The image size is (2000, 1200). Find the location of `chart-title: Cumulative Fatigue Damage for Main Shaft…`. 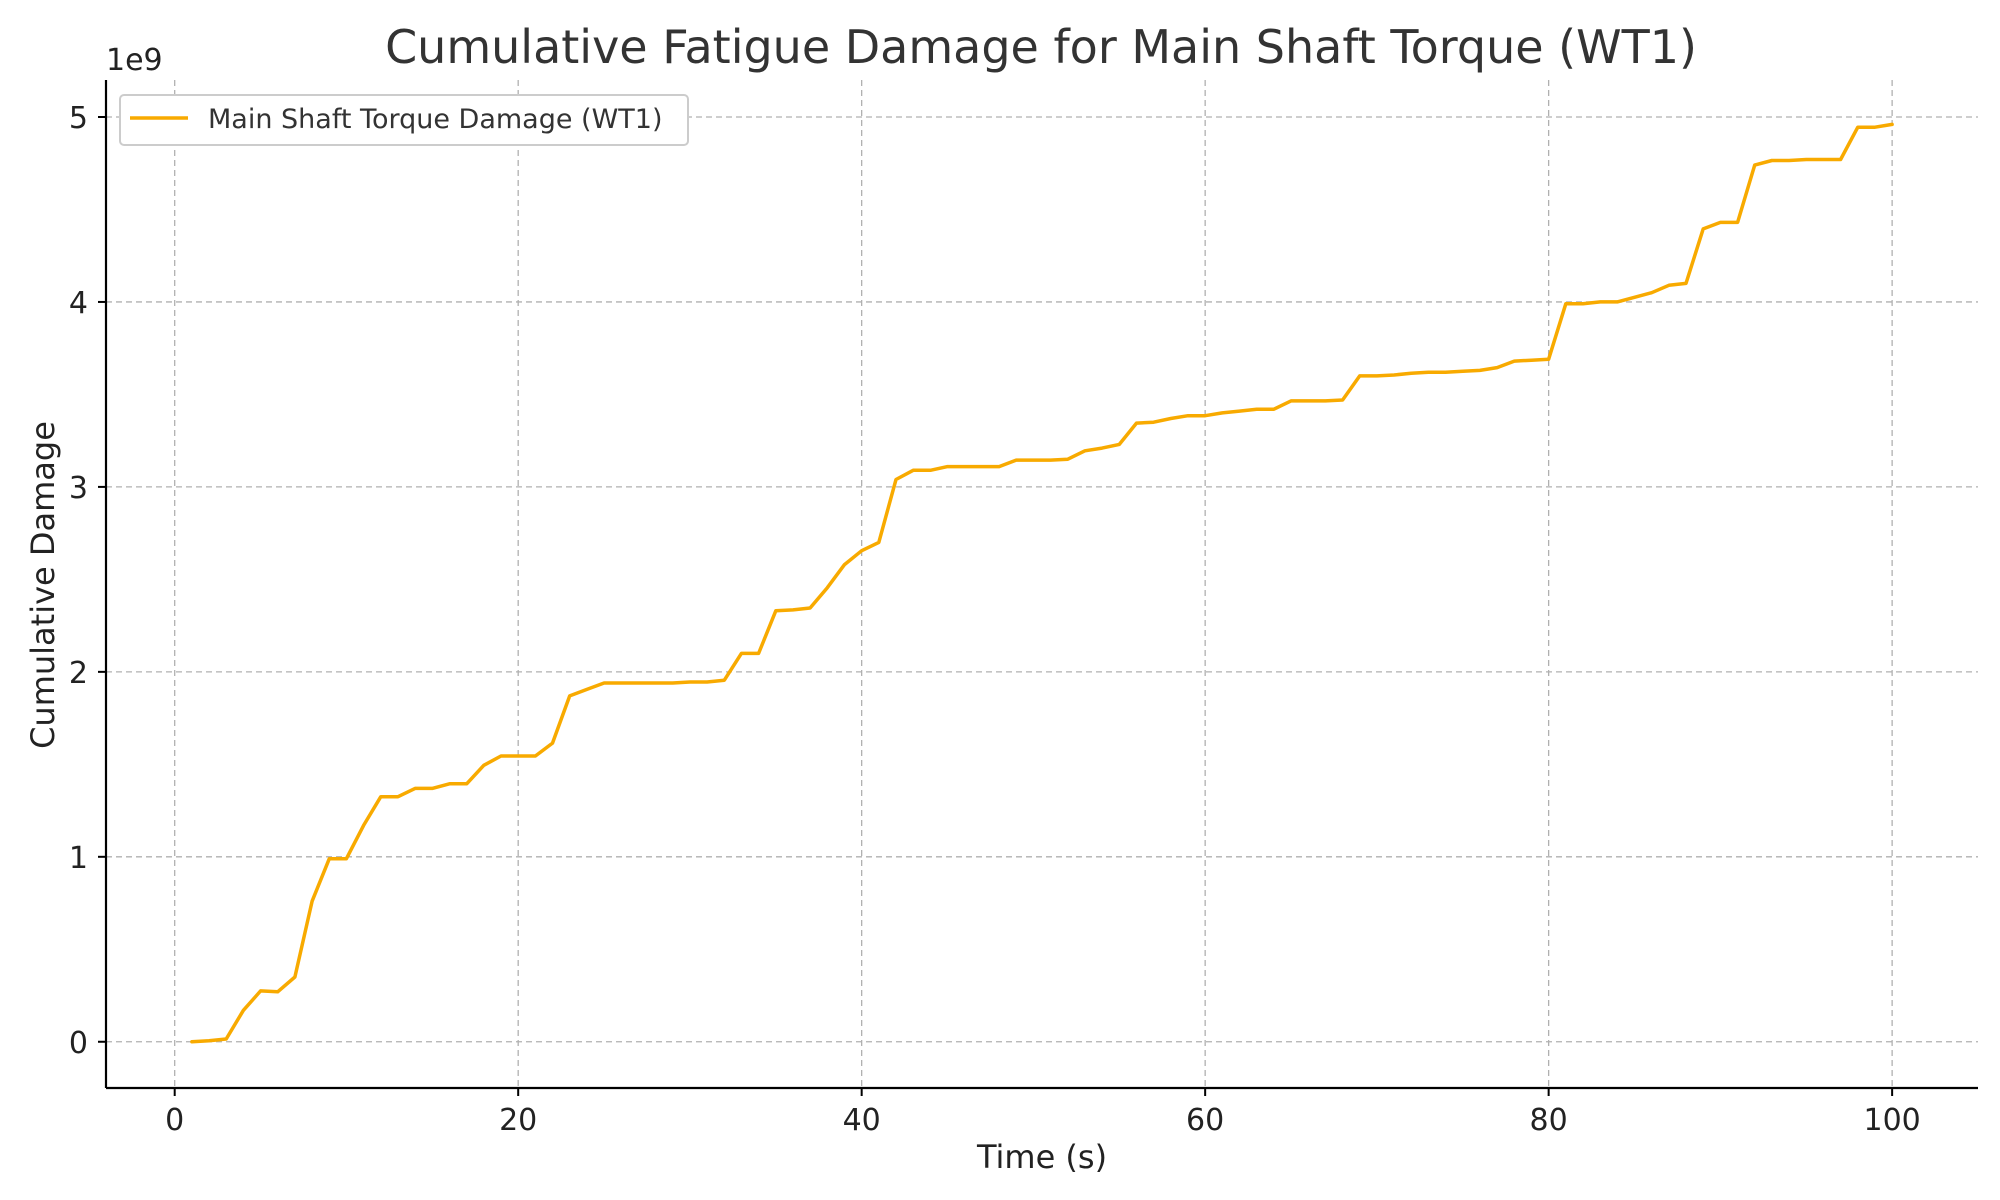

chart-title: Cumulative Fatigue Damage for Main Shaft… is located at coordinates (1041, 47).